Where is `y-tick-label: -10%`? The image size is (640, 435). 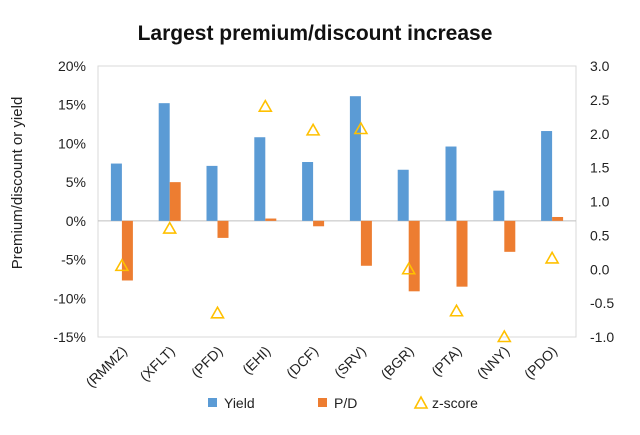
y-tick-label: -10% is located at coordinates (69, 298).